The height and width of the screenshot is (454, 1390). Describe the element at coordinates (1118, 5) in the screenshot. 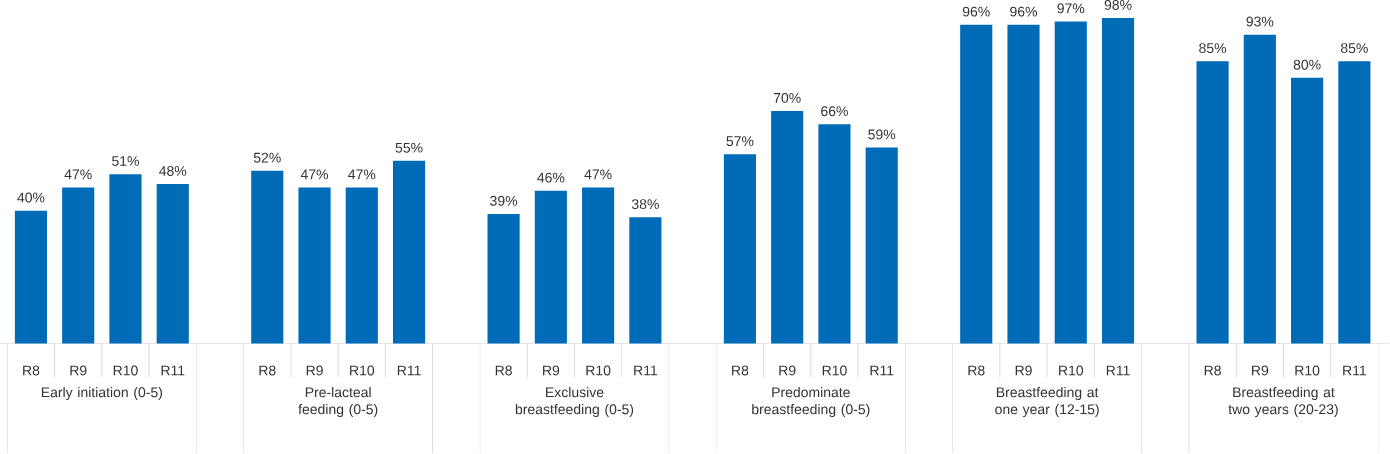

I see `data-label: 98%` at that location.